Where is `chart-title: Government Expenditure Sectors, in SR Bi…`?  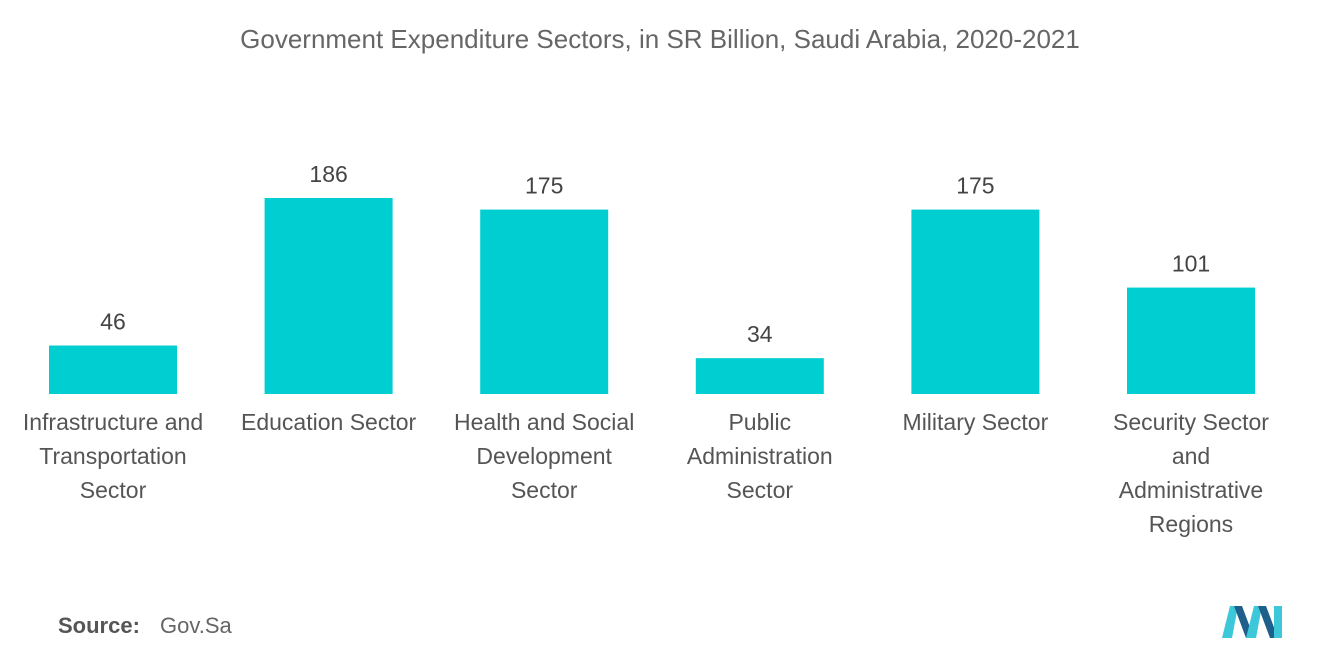
chart-title: Government Expenditure Sectors, in SR Bi… is located at coordinates (660, 39).